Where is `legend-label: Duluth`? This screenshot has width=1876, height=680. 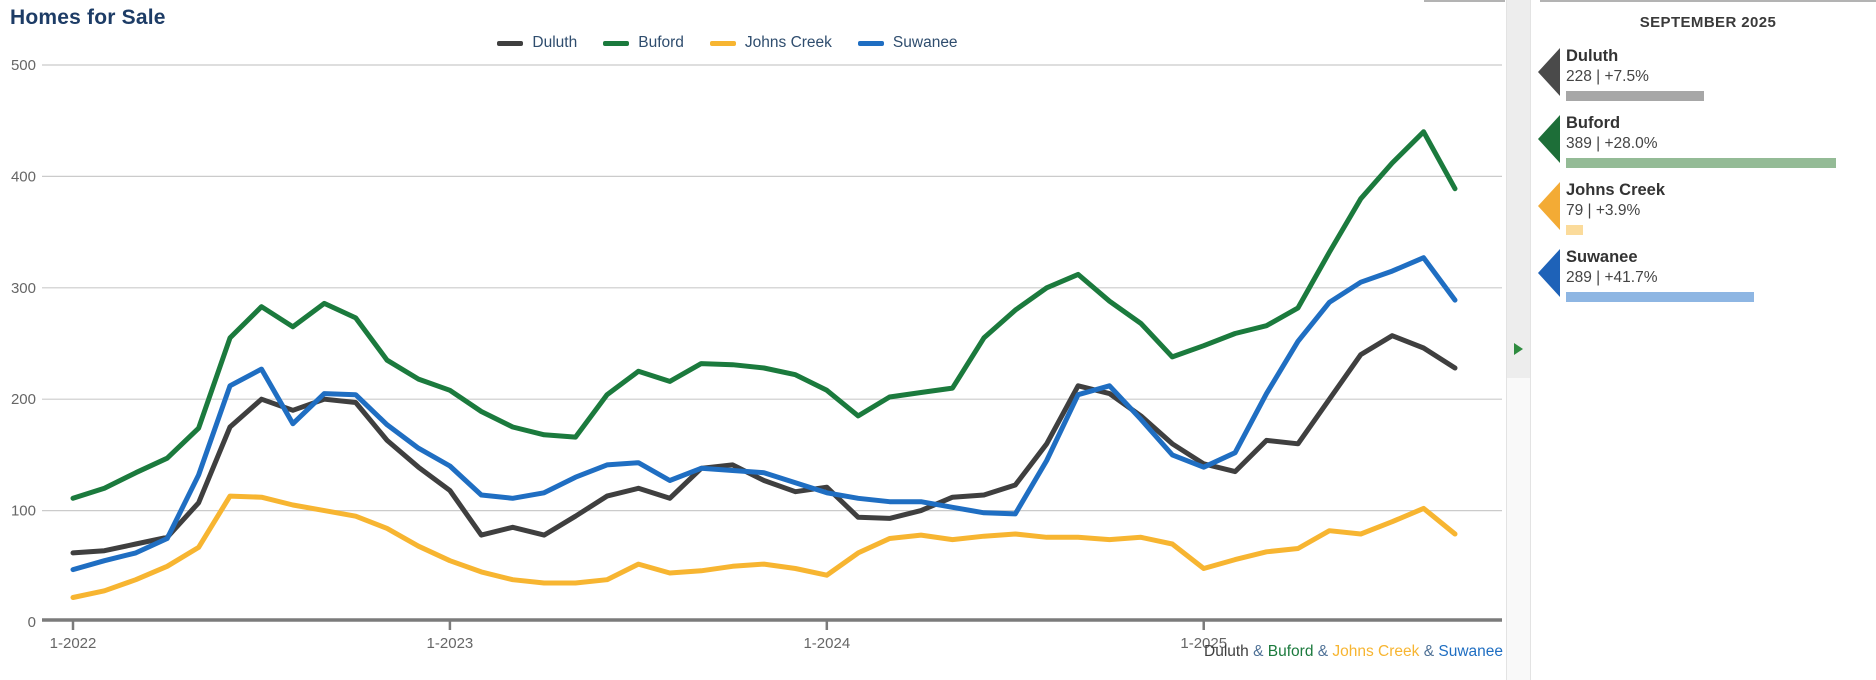 legend-label: Duluth is located at coordinates (555, 42).